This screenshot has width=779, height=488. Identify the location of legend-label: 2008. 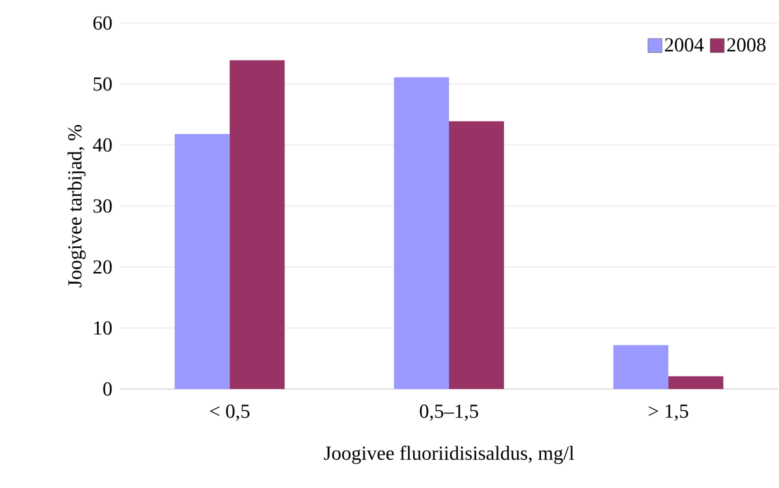
(746, 45).